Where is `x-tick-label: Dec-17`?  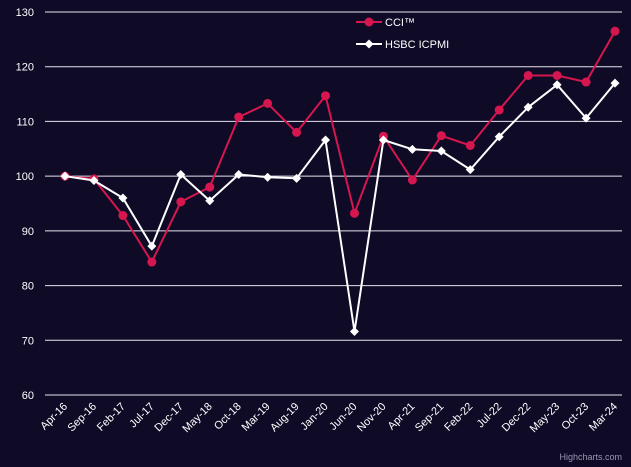
x-tick-label: Dec-17 is located at coordinates (169, 418).